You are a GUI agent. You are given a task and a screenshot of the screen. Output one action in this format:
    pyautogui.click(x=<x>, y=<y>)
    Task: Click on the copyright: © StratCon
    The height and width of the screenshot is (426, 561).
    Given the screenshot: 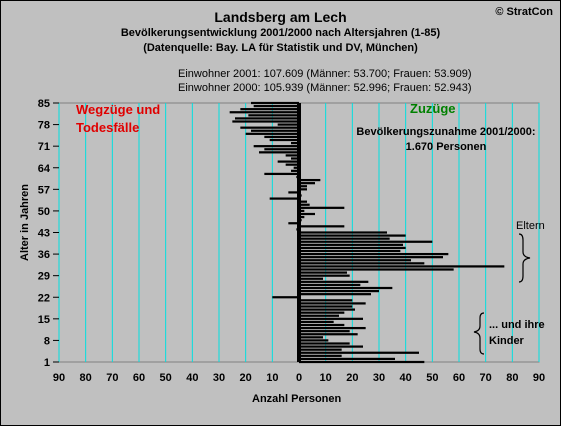 What is the action you would take?
    pyautogui.click(x=524, y=12)
    